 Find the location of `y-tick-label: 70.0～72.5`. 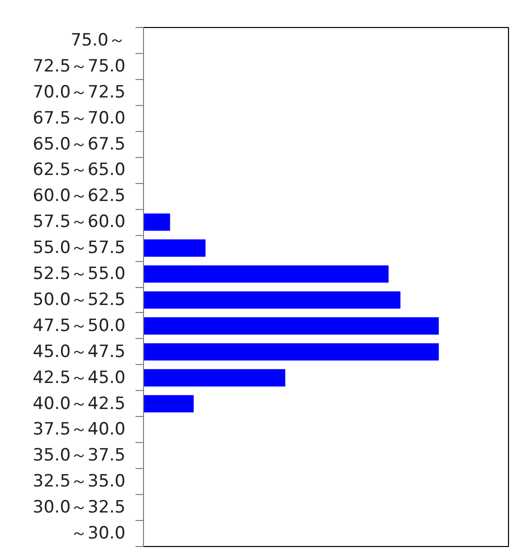

y-tick-label: 70.0～72.5 is located at coordinates (79, 92).